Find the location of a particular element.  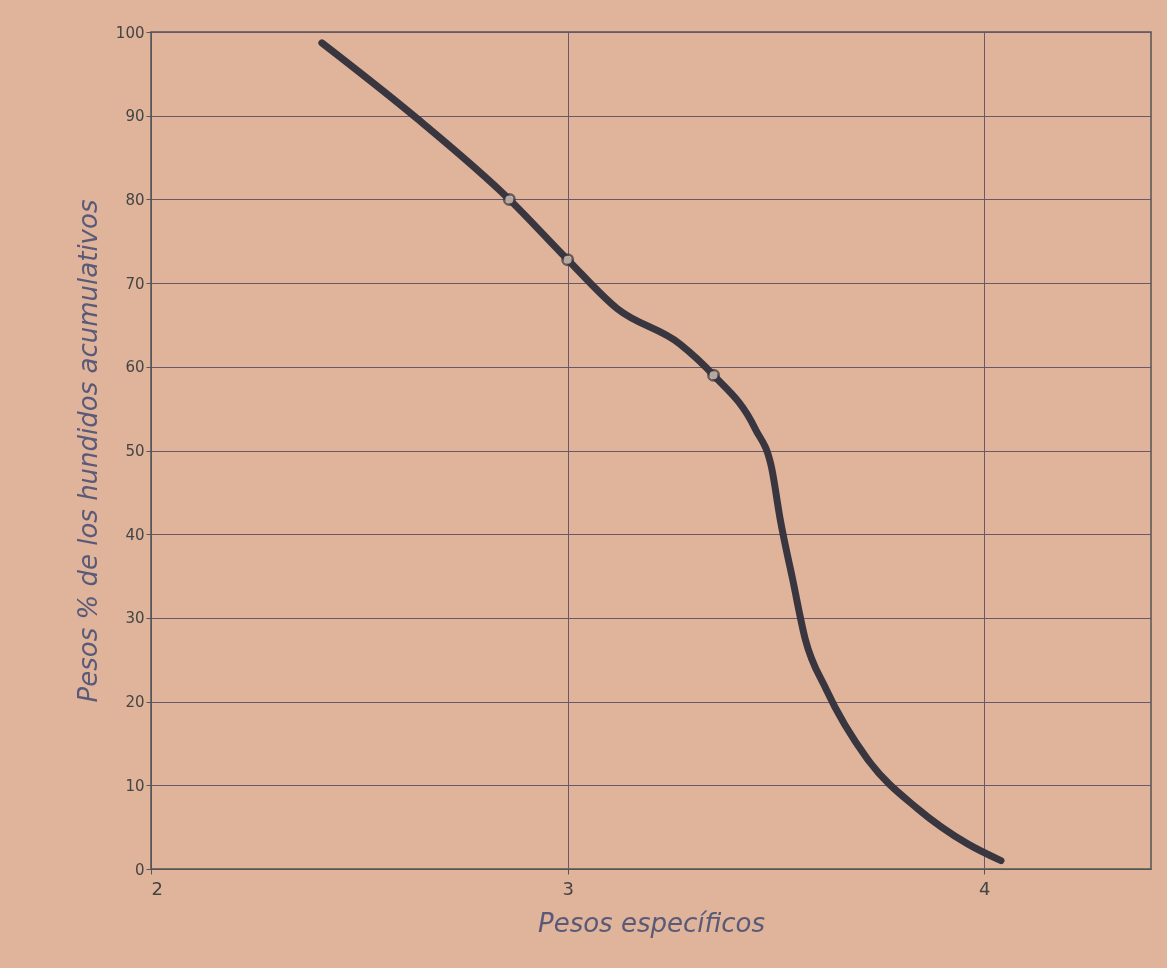

x-tick-label: 3 is located at coordinates (568, 888).